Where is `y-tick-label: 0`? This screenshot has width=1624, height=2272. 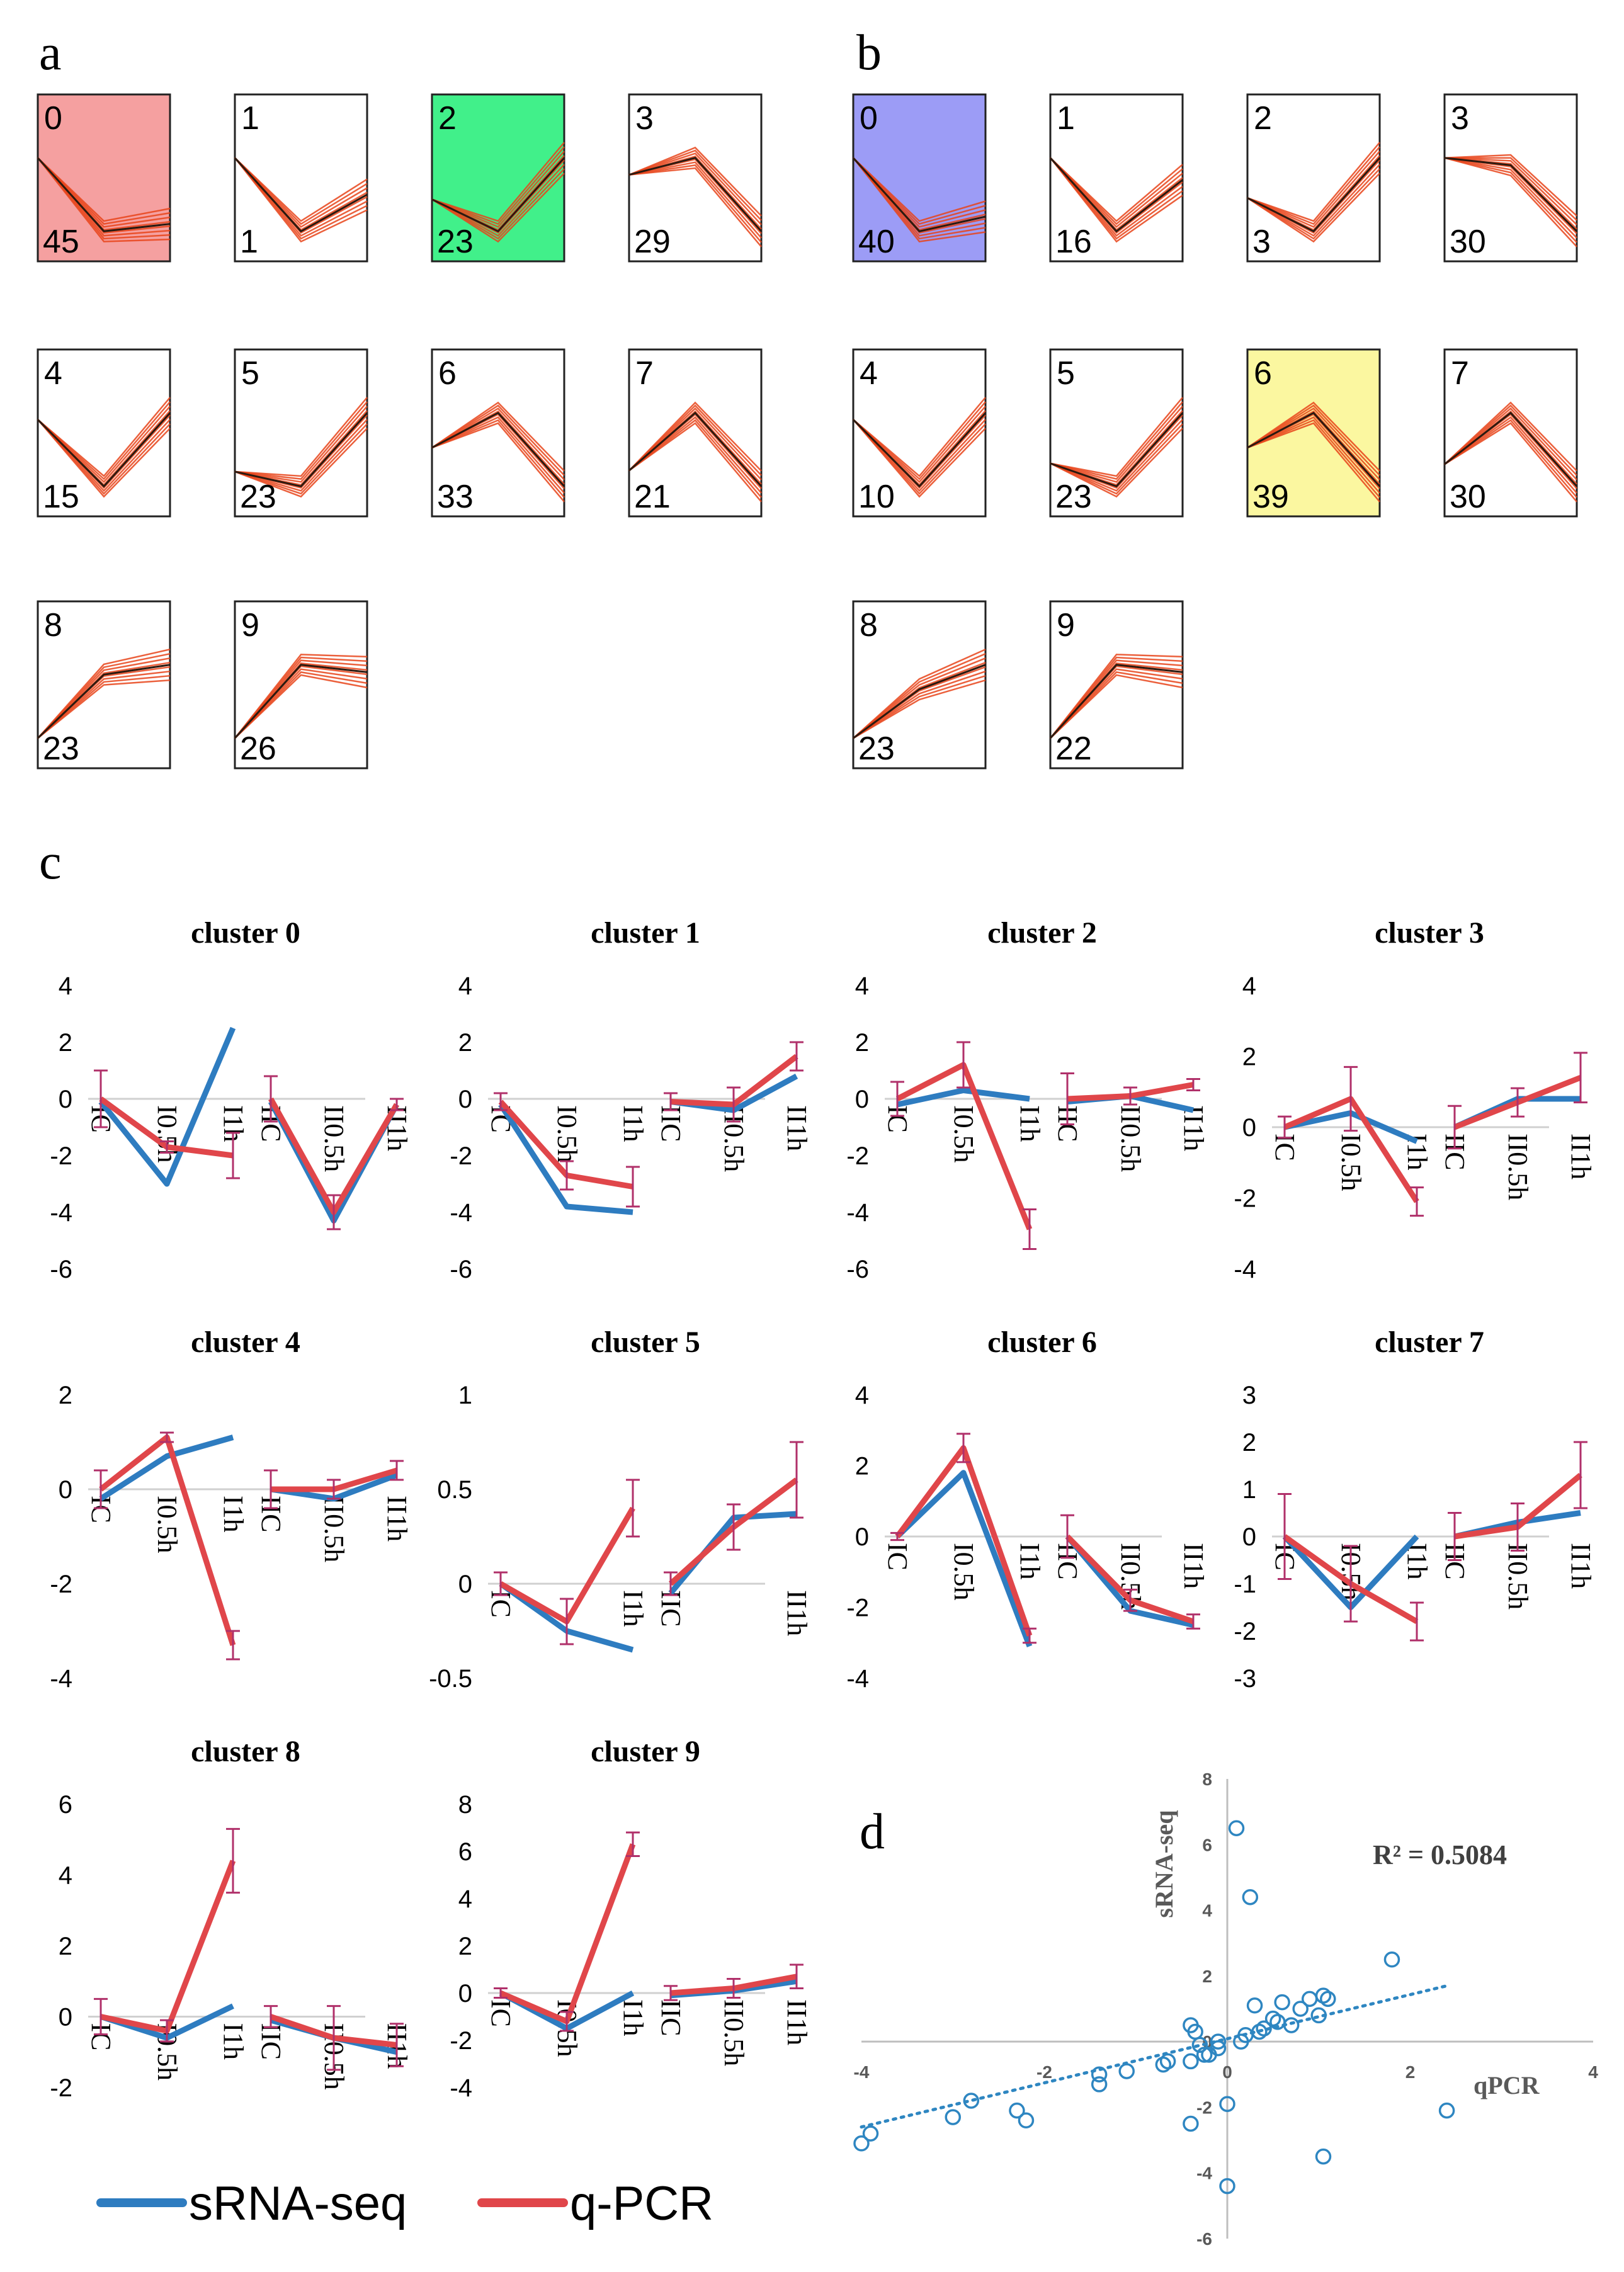 y-tick-label: 0 is located at coordinates (465, 1994).